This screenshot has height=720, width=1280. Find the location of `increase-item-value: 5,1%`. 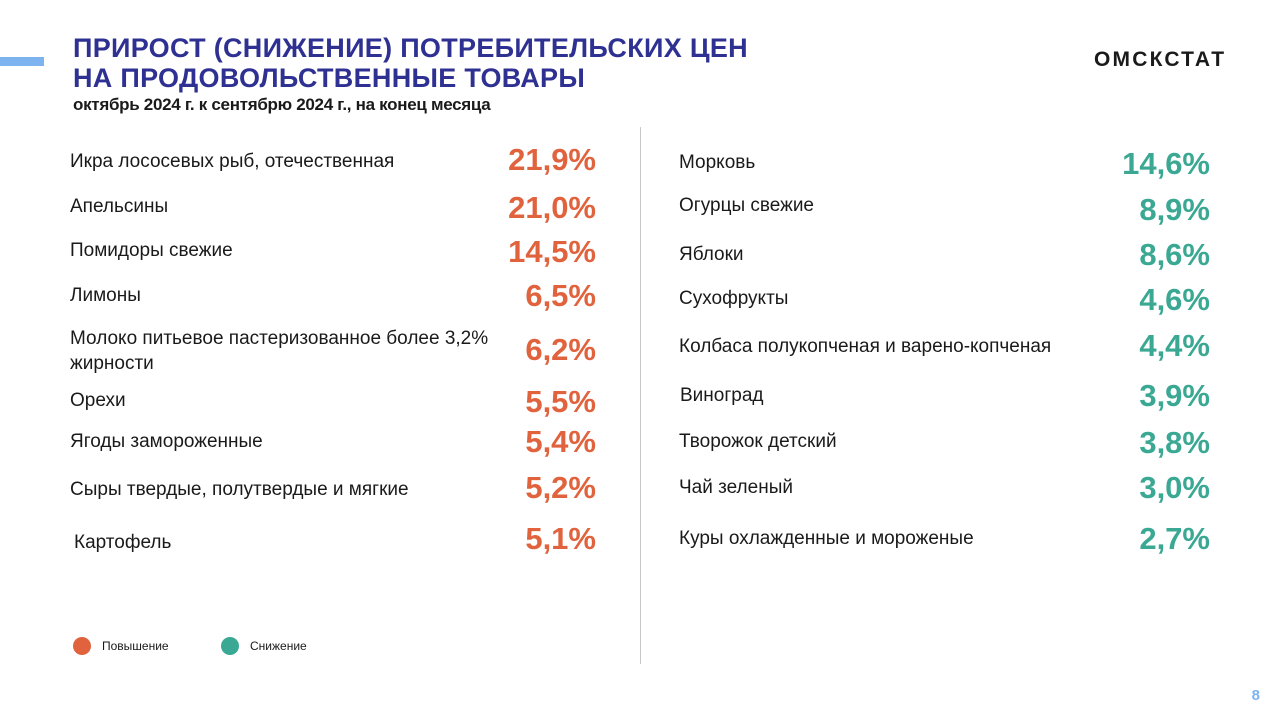

increase-item-value: 5,1% is located at coordinates (560, 538).